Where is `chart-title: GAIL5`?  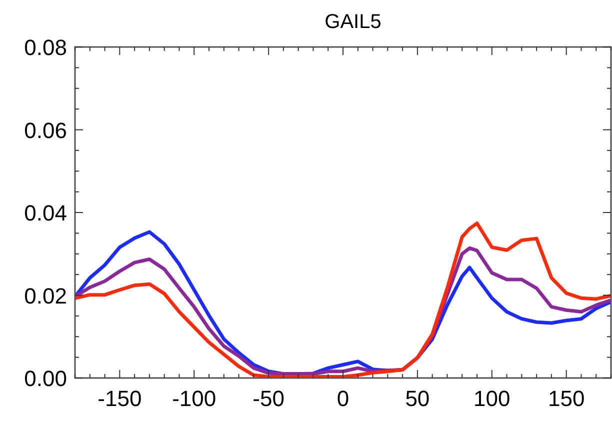 chart-title: GAIL5 is located at coordinates (353, 22).